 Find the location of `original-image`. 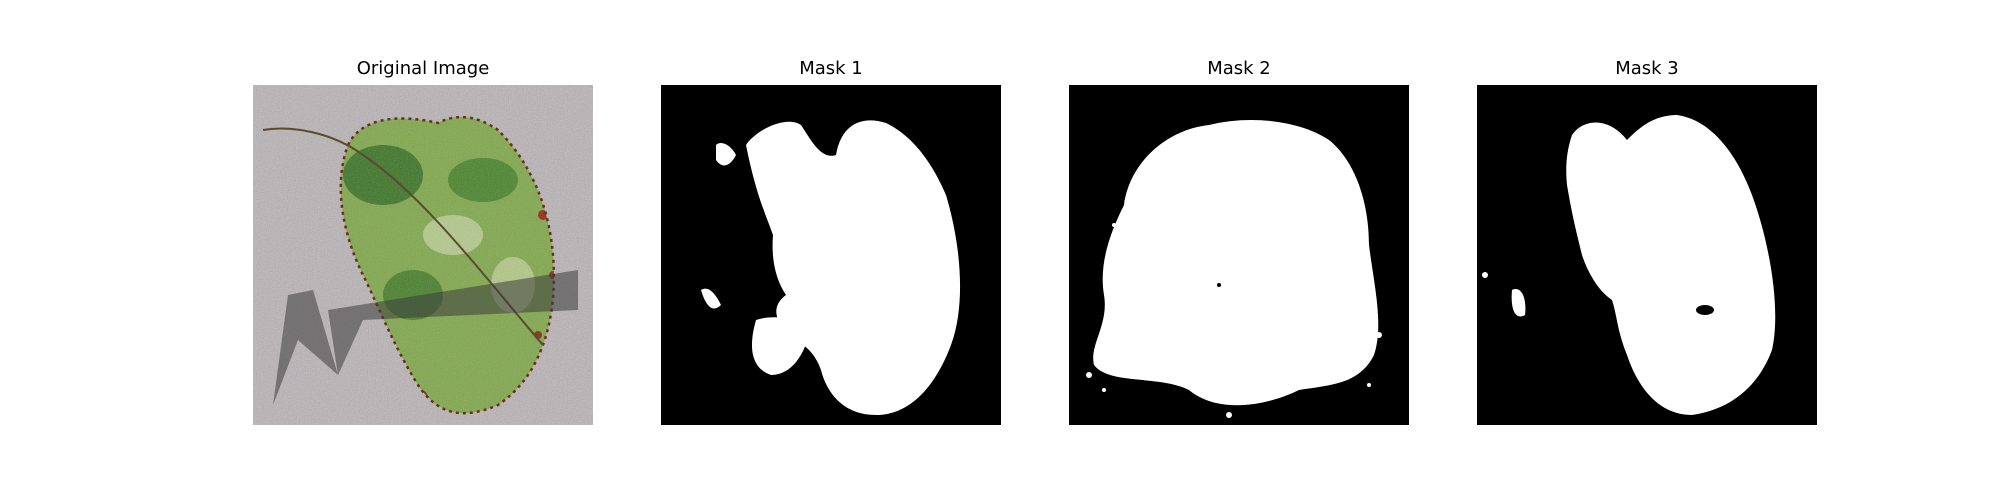

original-image is located at coordinates (423, 255).